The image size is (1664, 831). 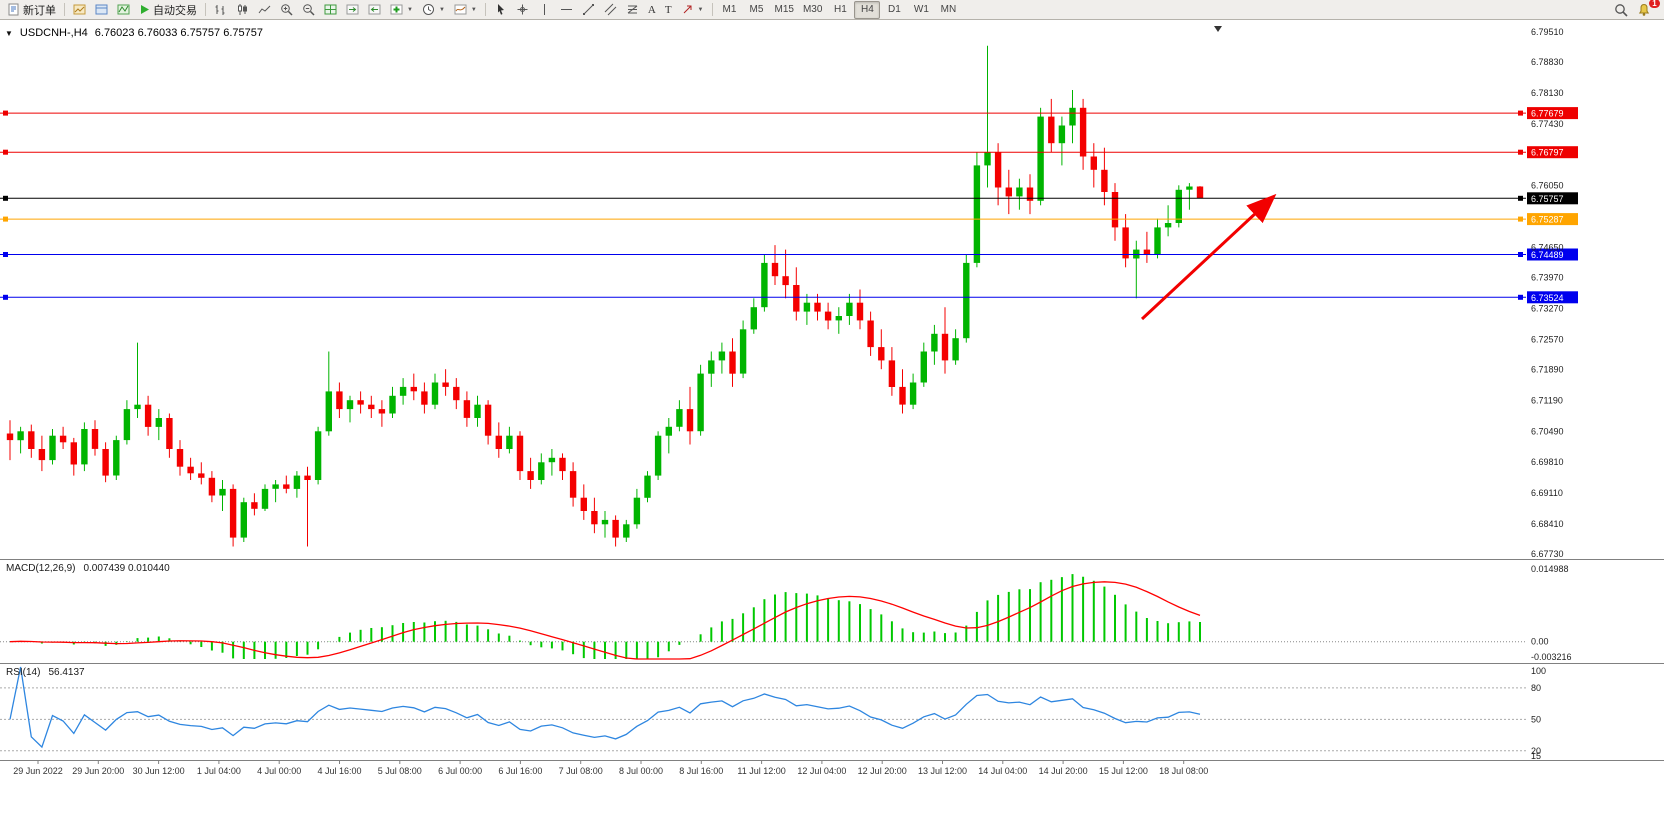 What do you see at coordinates (1536, 719) in the screenshot?
I see `svg-text: 50` at bounding box center [1536, 719].